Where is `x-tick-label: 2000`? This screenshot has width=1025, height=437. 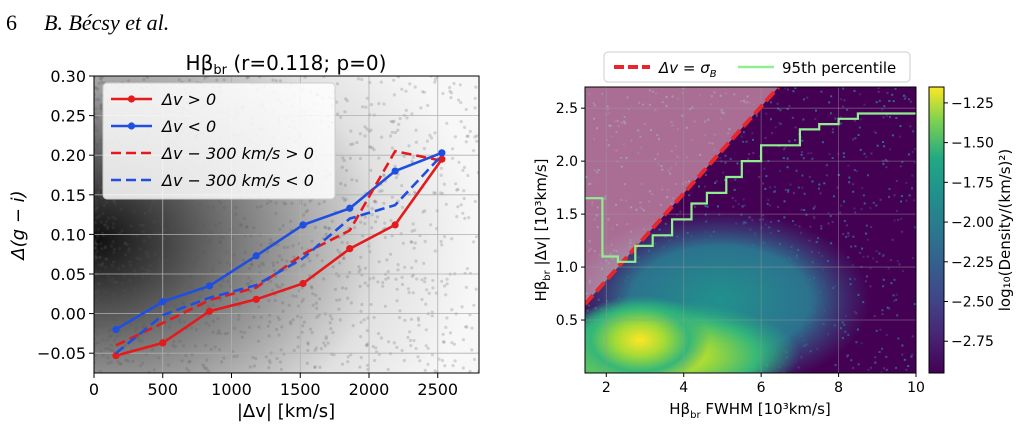
x-tick-label: 2000 is located at coordinates (369, 389).